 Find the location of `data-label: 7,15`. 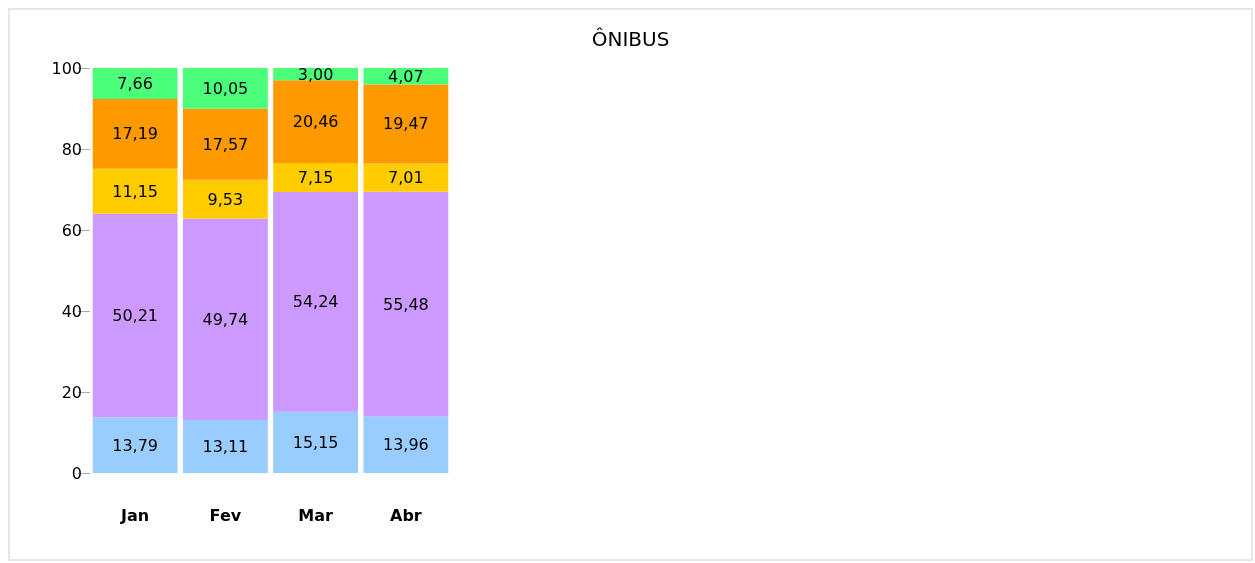

data-label: 7,15 is located at coordinates (315, 177).